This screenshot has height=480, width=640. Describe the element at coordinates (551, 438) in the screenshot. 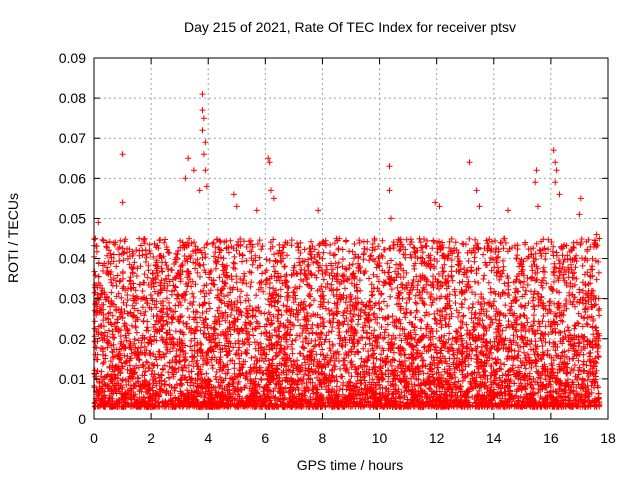

I see `x-tick-label: 16` at that location.